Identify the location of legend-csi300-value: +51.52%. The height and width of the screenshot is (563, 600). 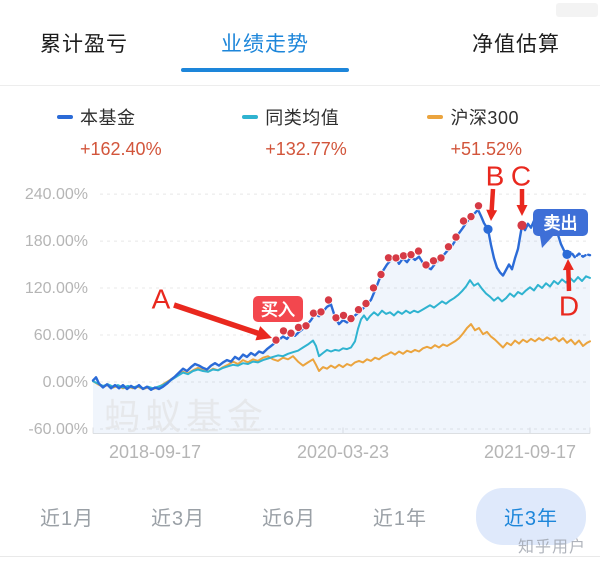
(486, 149).